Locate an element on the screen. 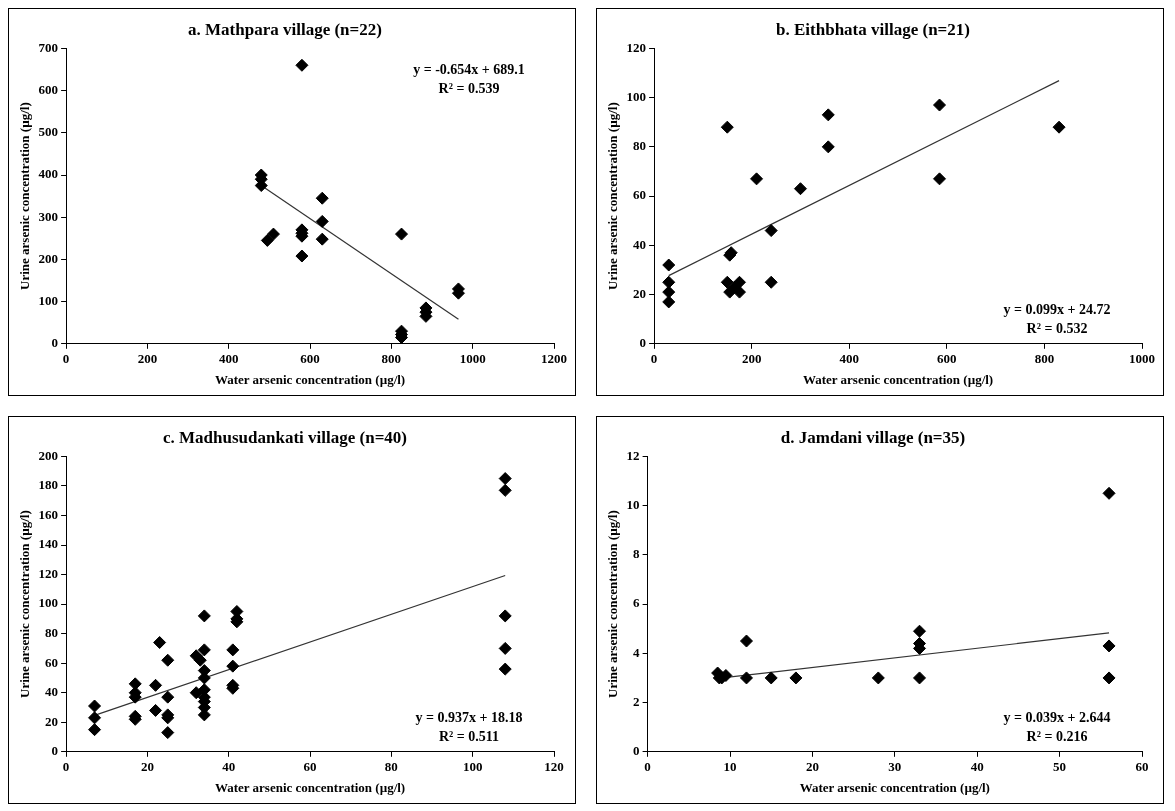 The image size is (1175, 811). y-tick-label: 140 is located at coordinates (48, 544).